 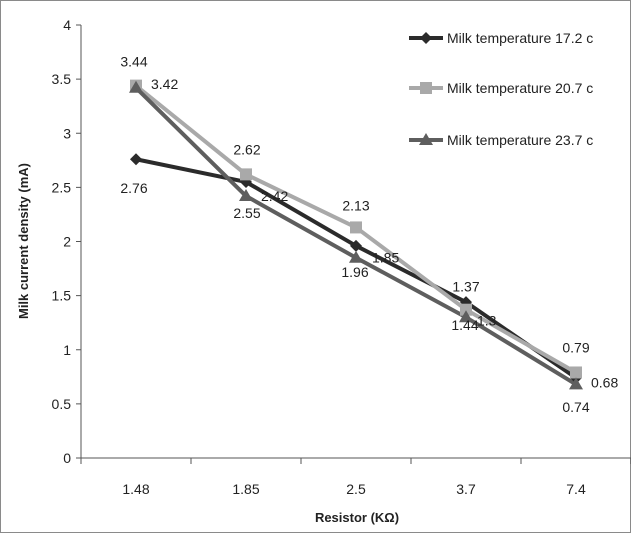 I want to click on data-label-series-1: 1.44, so click(x=464, y=325).